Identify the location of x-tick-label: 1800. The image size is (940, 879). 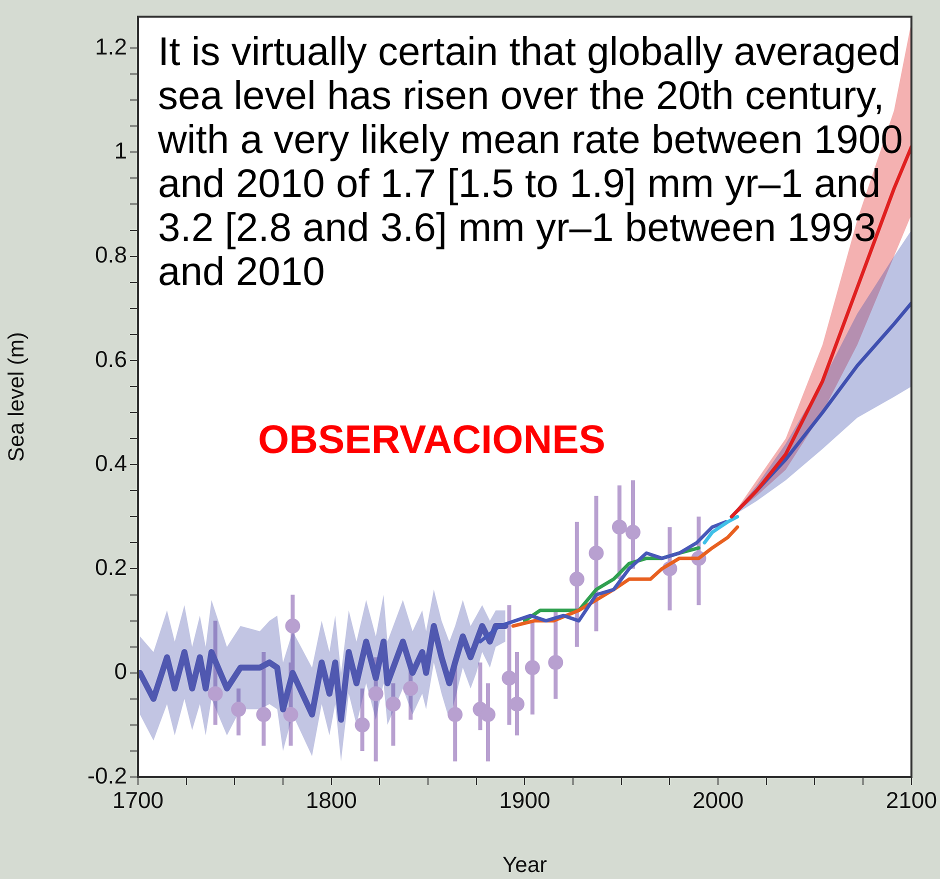
(331, 800).